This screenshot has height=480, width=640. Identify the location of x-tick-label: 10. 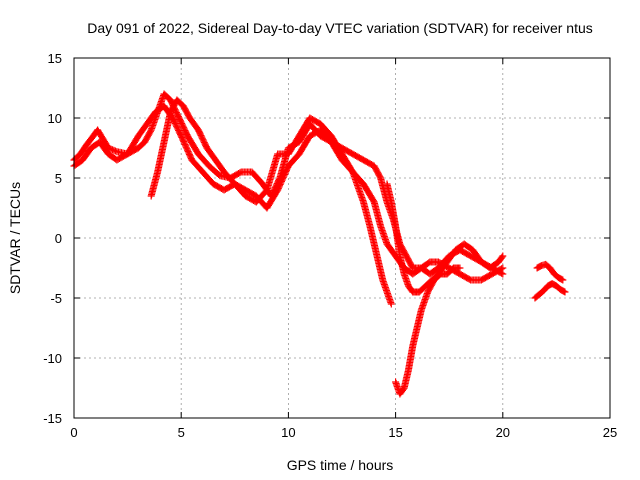
(288, 432).